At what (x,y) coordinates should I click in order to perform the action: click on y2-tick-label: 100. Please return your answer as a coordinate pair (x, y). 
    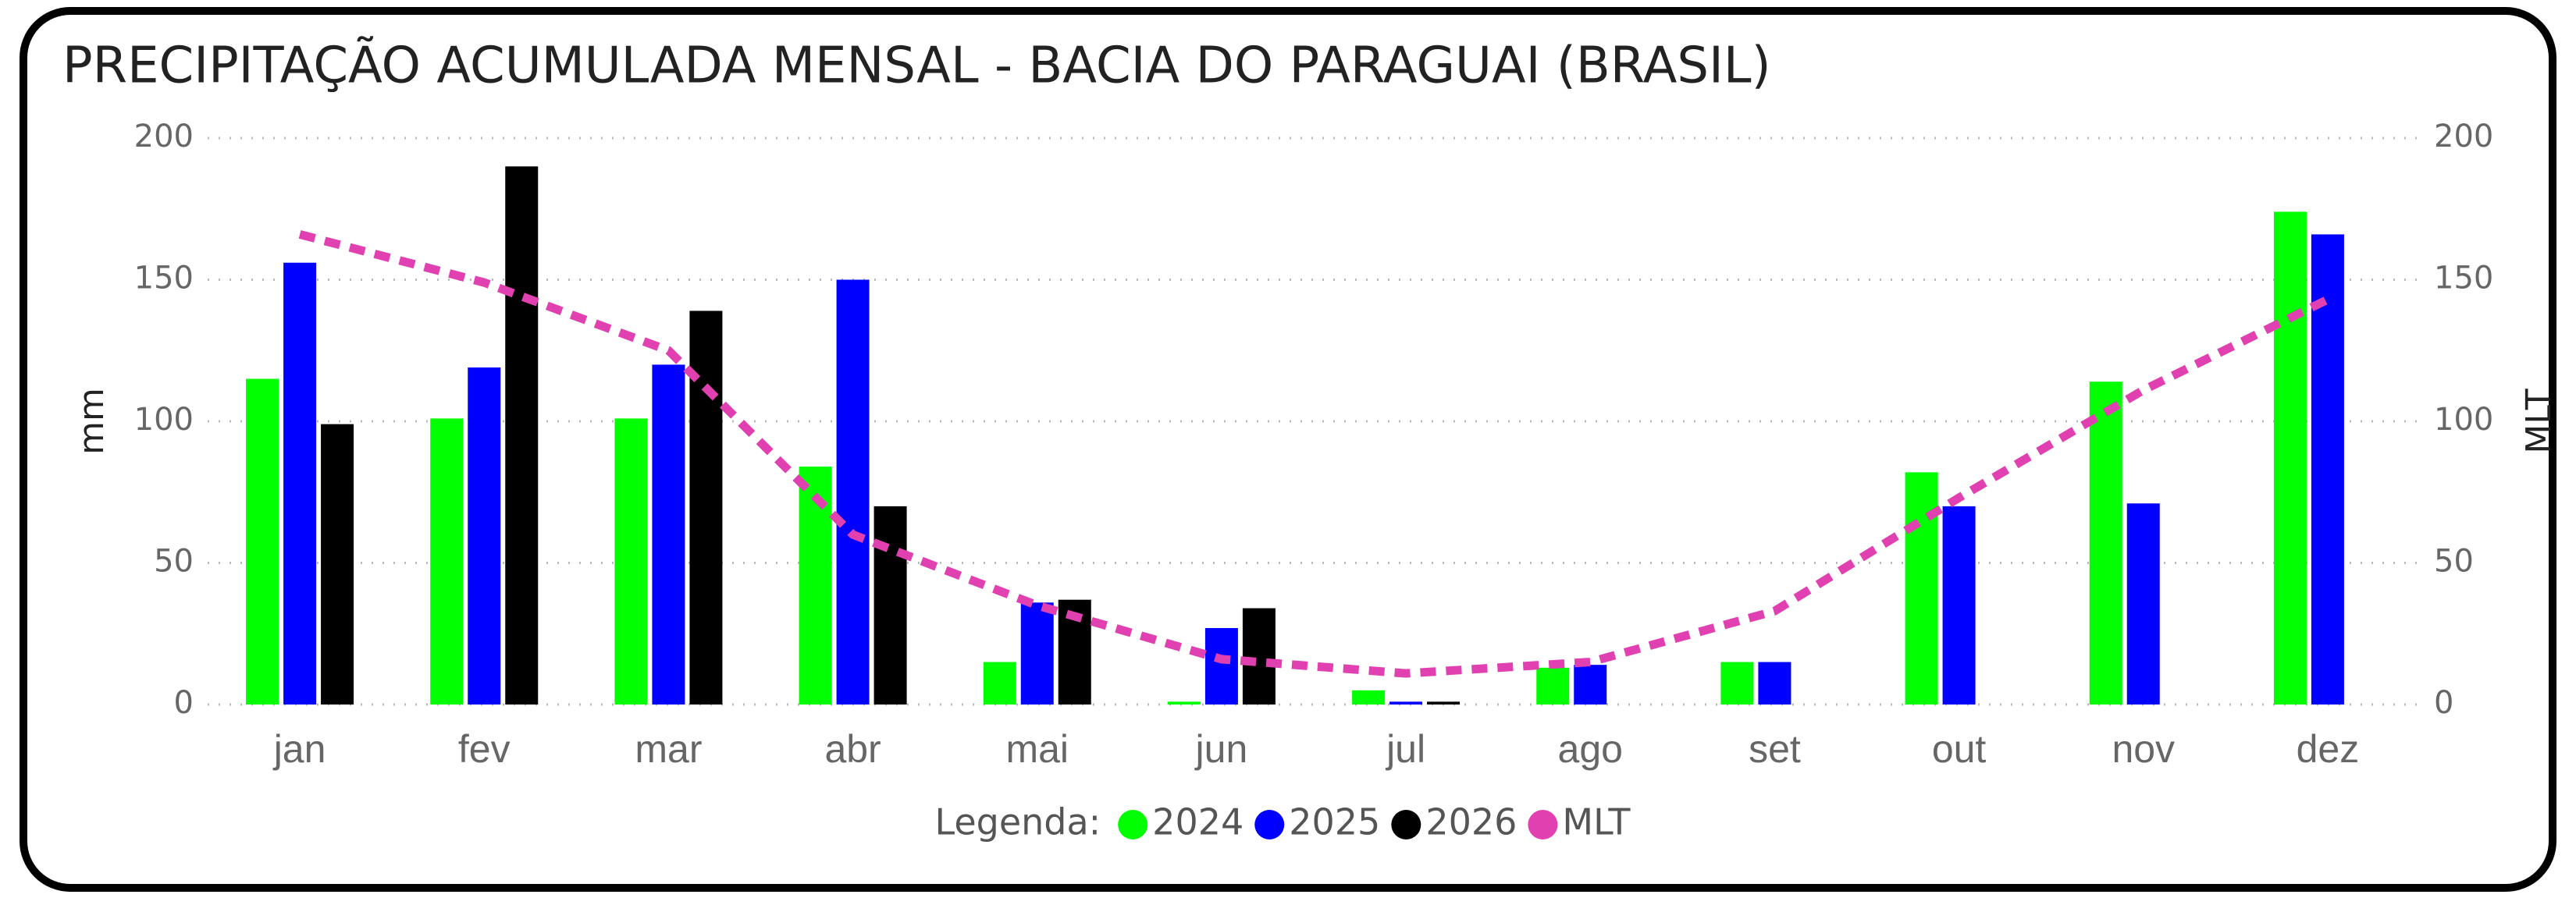
    Looking at the image, I should click on (2463, 420).